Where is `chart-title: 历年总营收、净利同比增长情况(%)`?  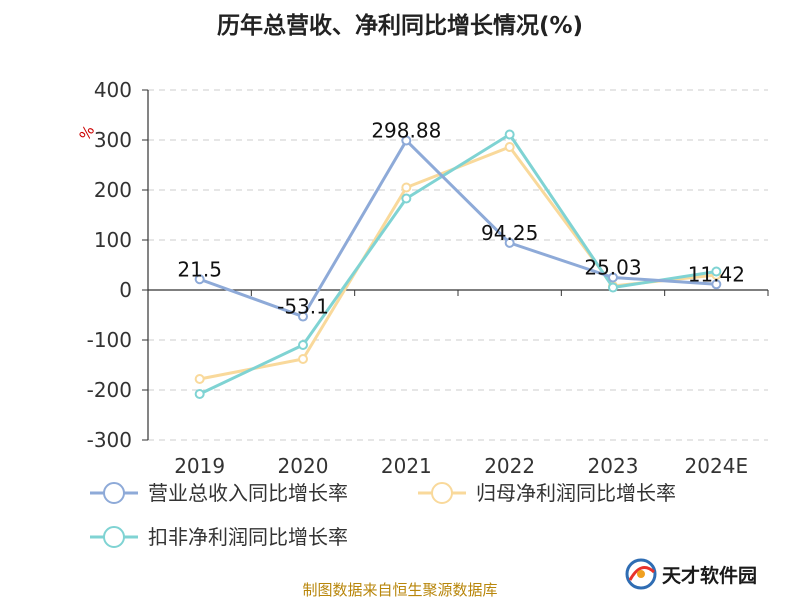
chart-title: 历年总营收、净利同比增长情况(%) is located at coordinates (400, 25).